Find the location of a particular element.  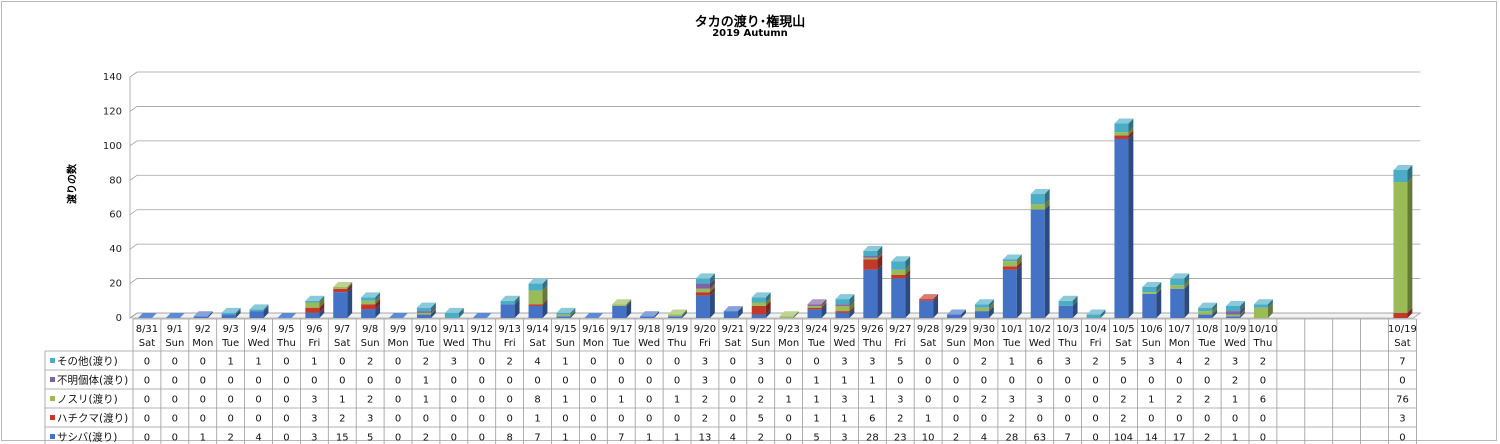

data-label: 76 is located at coordinates (1402, 400).